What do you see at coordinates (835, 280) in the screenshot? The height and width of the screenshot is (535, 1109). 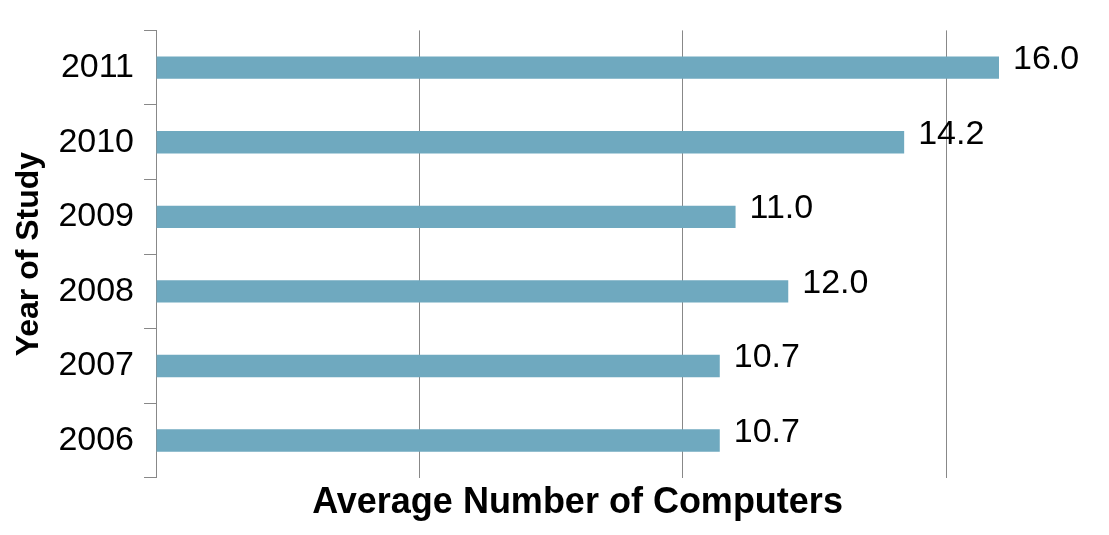 I see `data-label: 12.0` at bounding box center [835, 280].